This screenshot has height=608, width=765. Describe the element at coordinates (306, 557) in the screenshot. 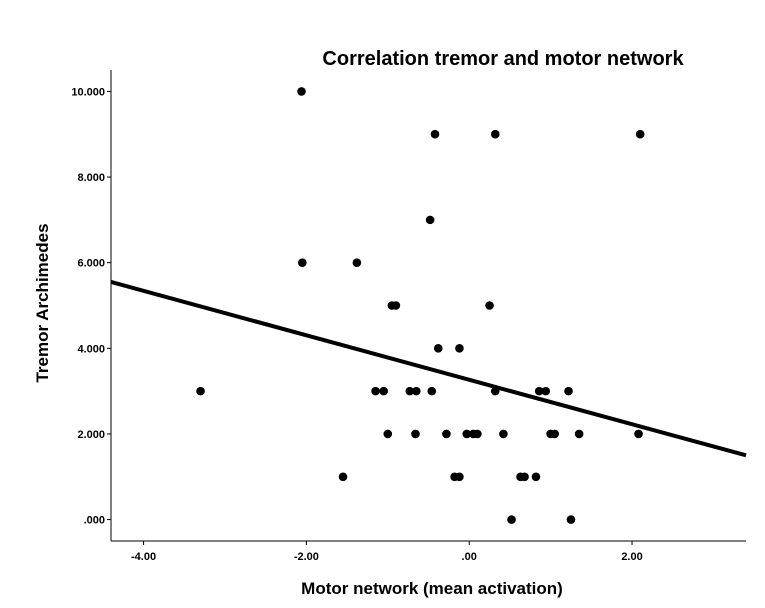

I see `x-tick-label: -2.00` at that location.